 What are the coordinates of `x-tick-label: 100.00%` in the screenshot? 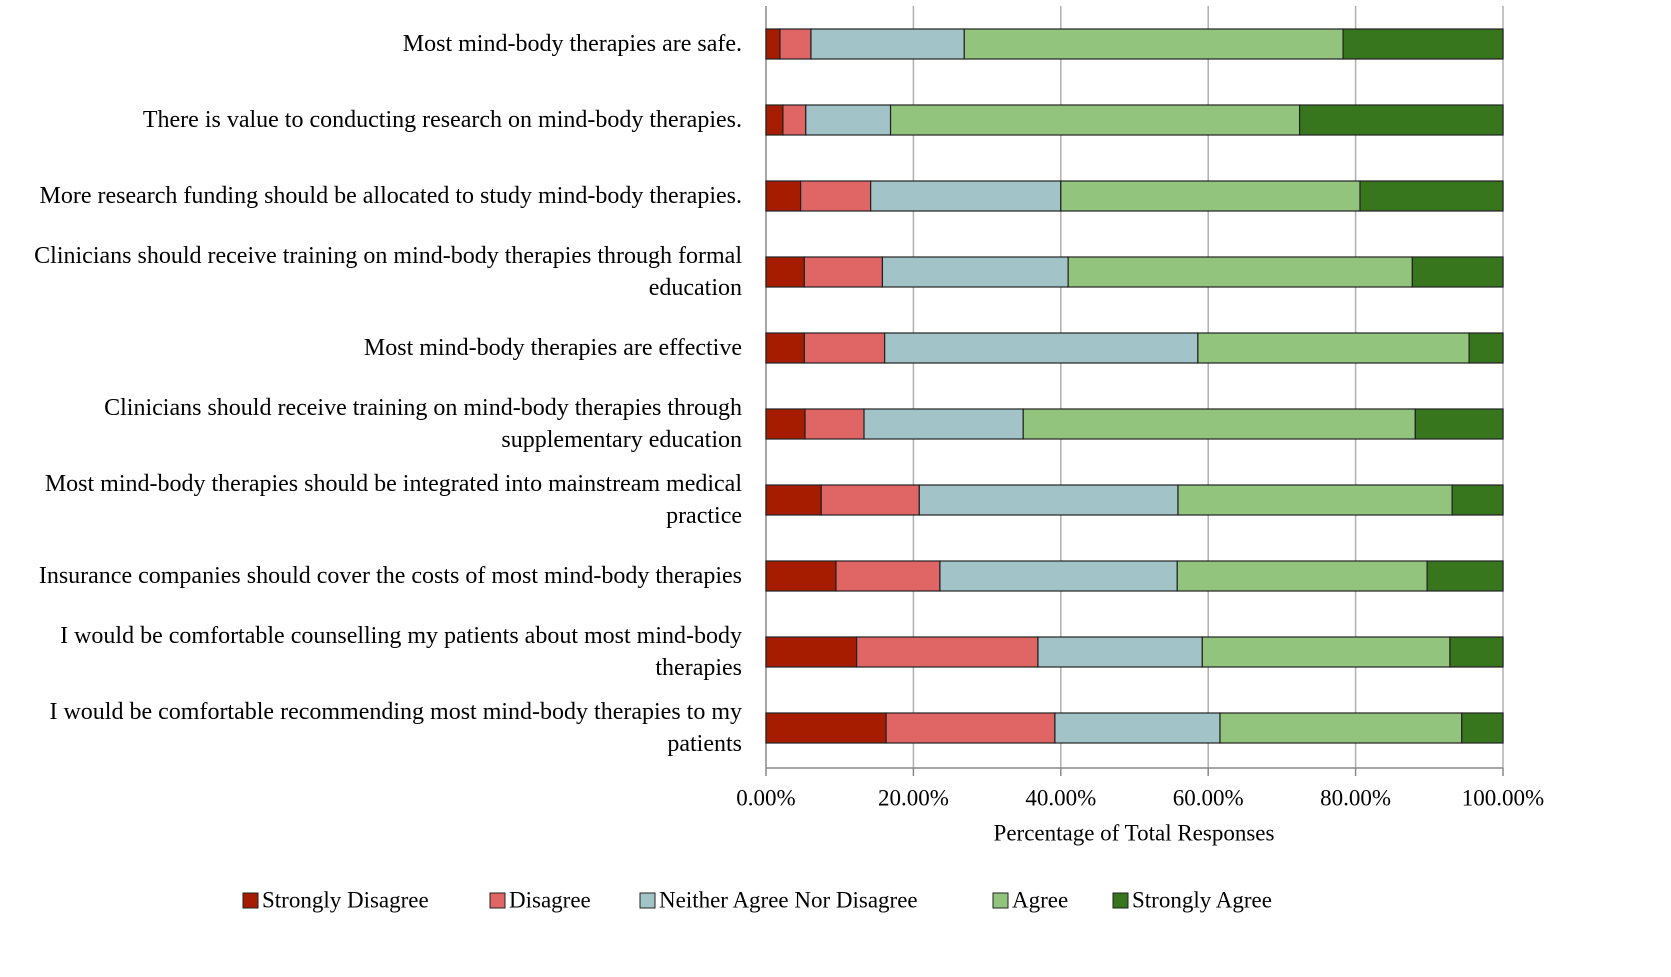 It's located at (1503, 797).